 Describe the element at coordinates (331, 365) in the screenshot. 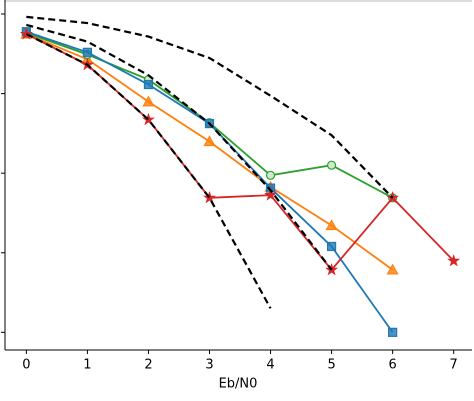

I see `x-tick-label: 5` at that location.